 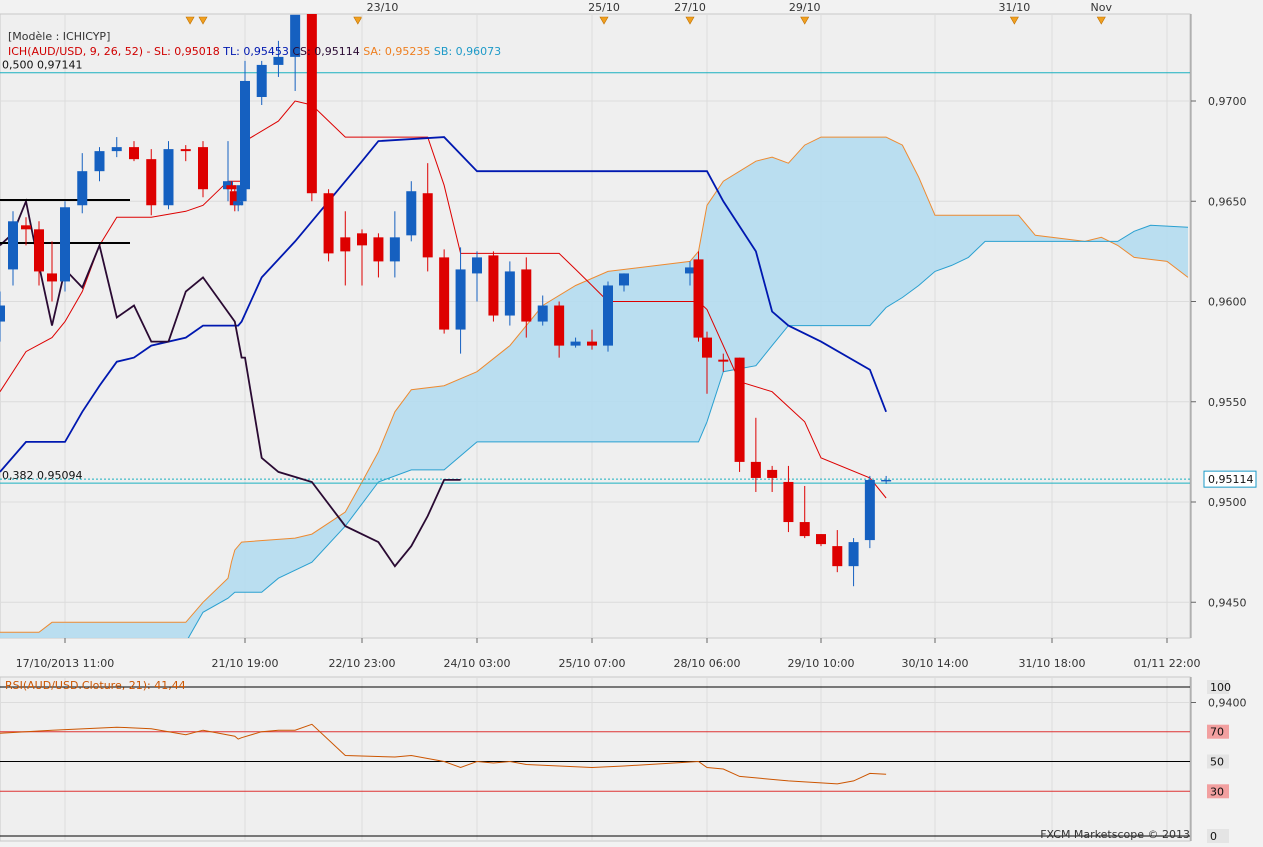 I want to click on top-date-label: Nov, so click(x=1102, y=7).